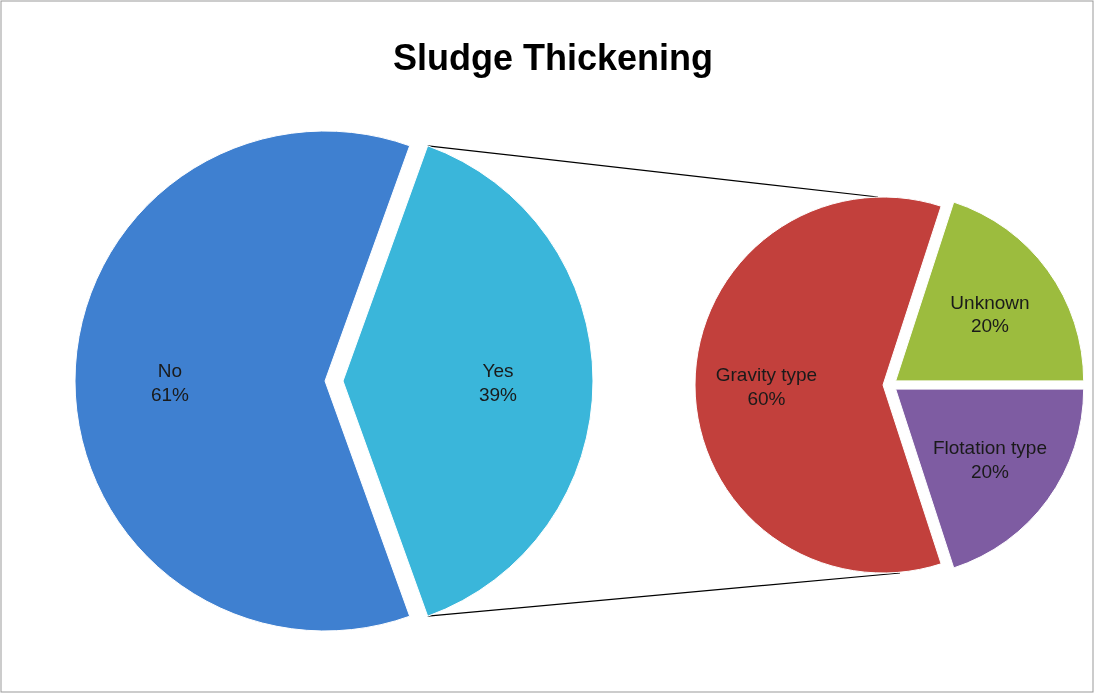 This screenshot has height=693, width=1094. What do you see at coordinates (170, 394) in the screenshot?
I see `data-label: 61%` at bounding box center [170, 394].